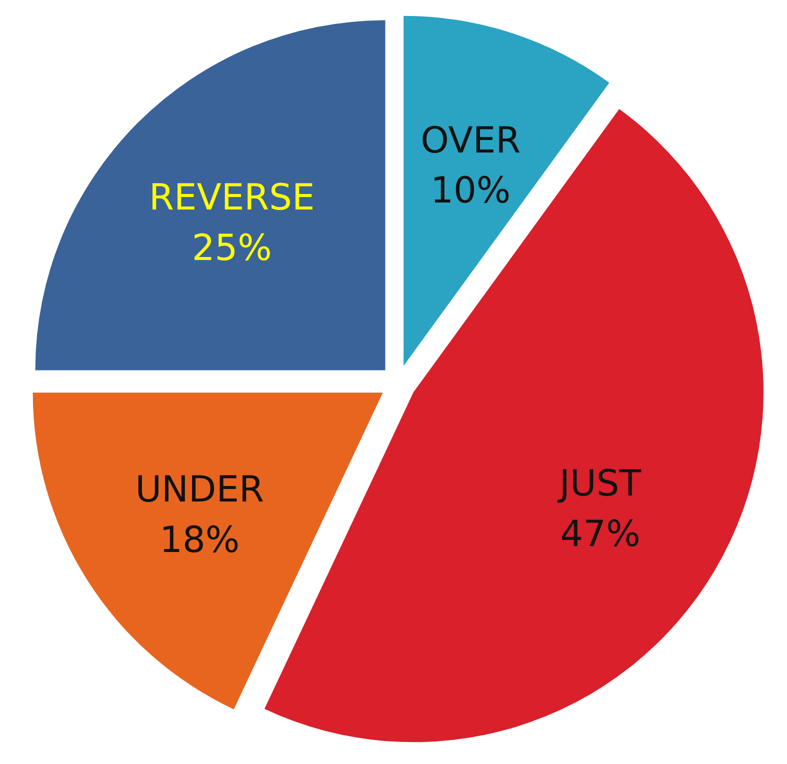  I want to click on data-label: 10%, so click(470, 191).